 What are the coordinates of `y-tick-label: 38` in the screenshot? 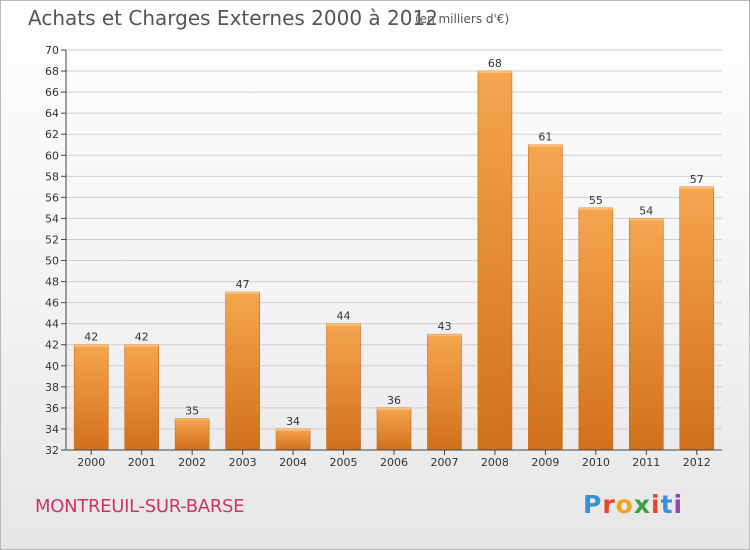 It's located at (52, 387).